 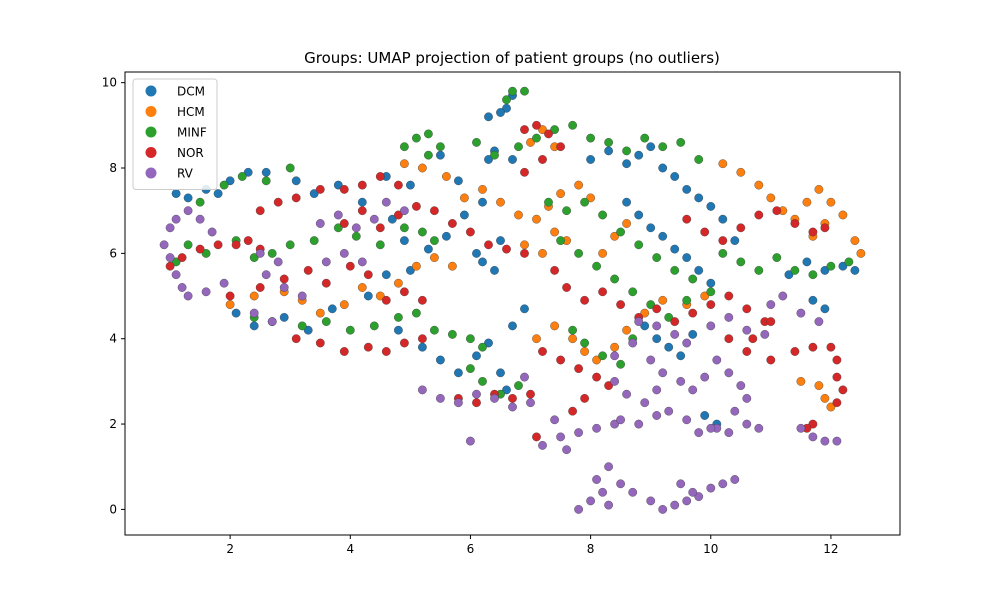 I want to click on y-tick-label: 2, so click(x=113, y=424).